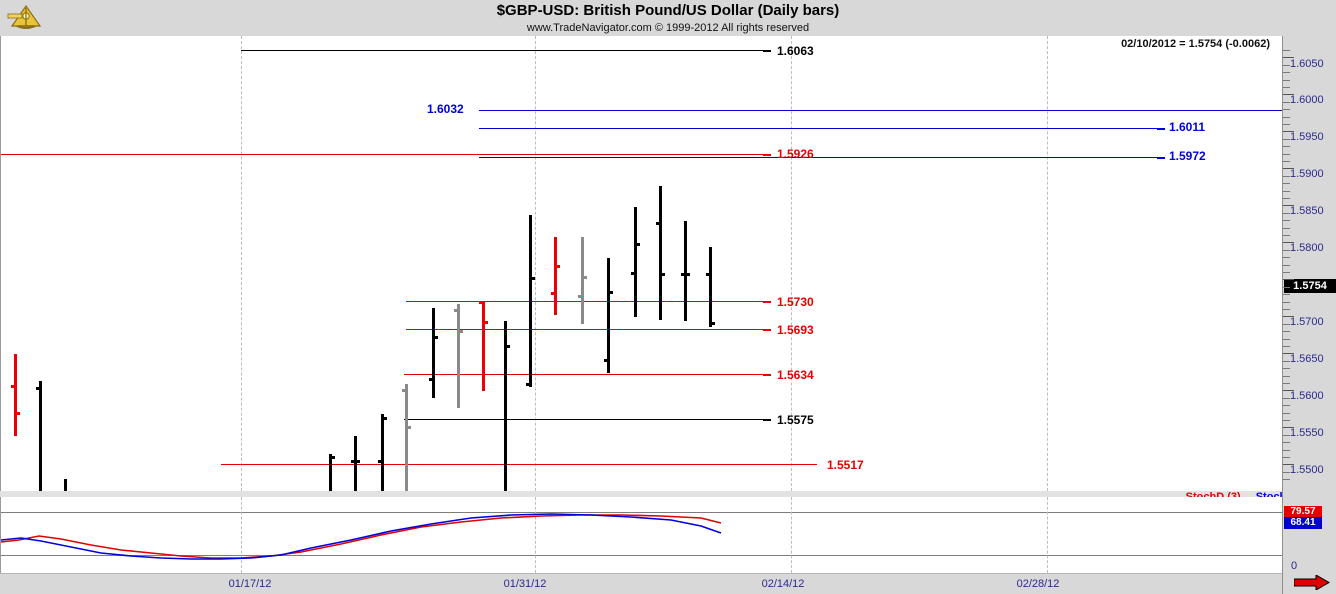 The width and height of the screenshot is (1336, 594). I want to click on date-tick-label: 01/31/12, so click(525, 584).